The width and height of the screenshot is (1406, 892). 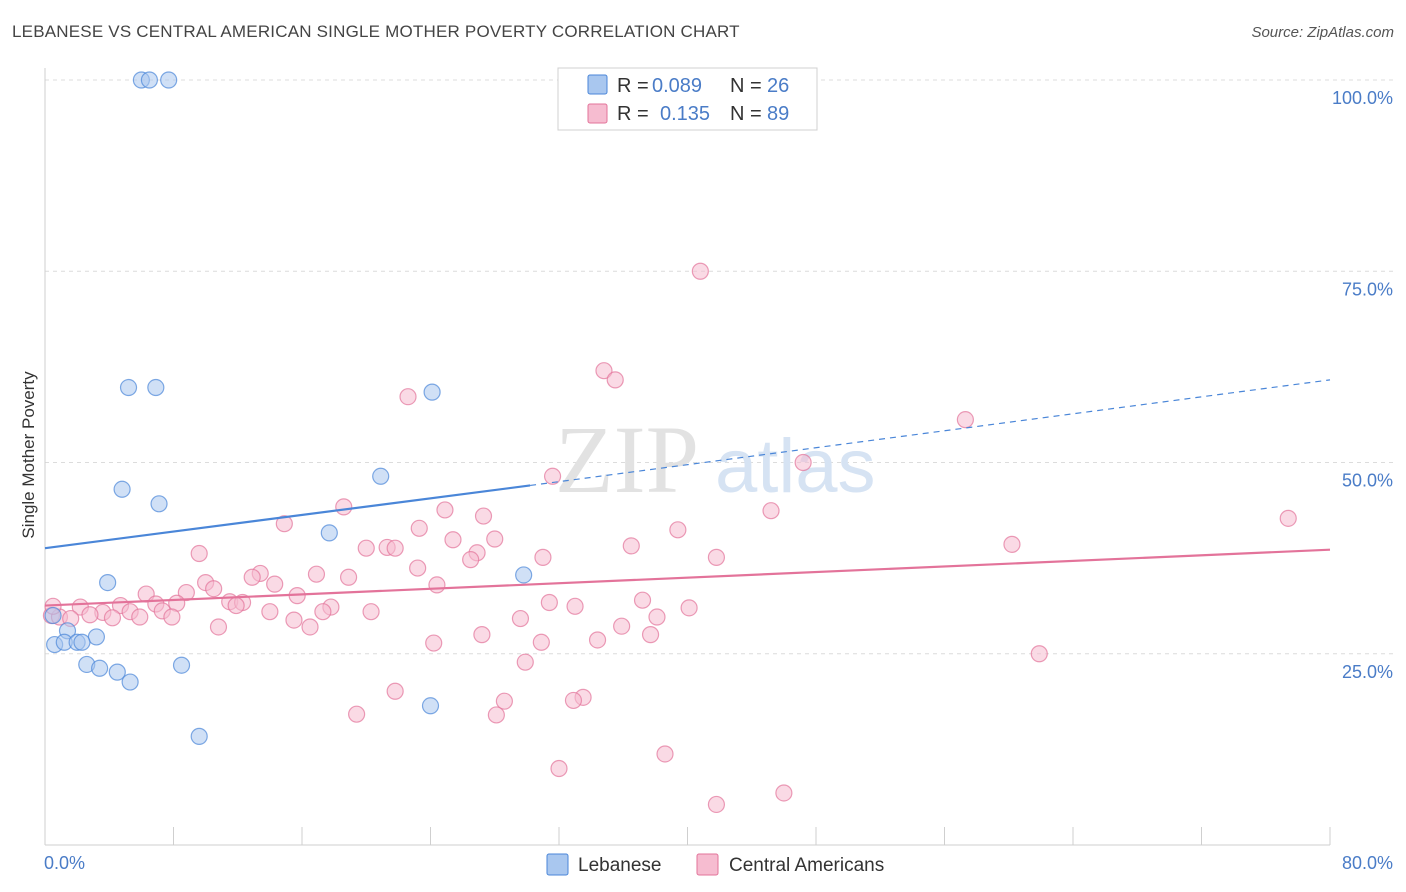 What do you see at coordinates (597, 113) in the screenshot?
I see `legend-swatch-central` at bounding box center [597, 113].